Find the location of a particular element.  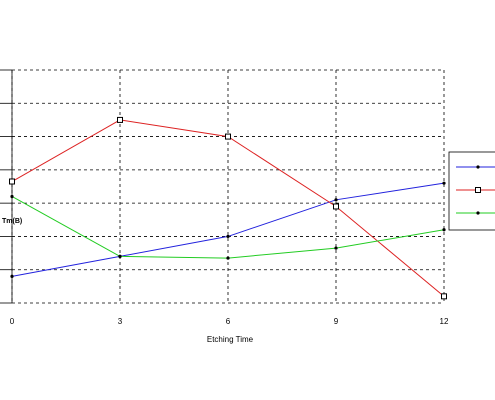

x-tick-label: 3 is located at coordinates (120, 321).